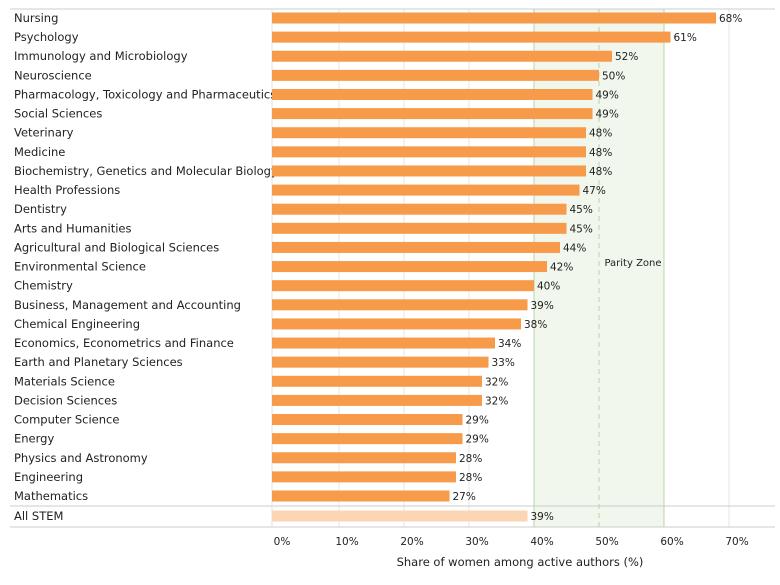  I want to click on x-tick-label: 50%, so click(606, 542).